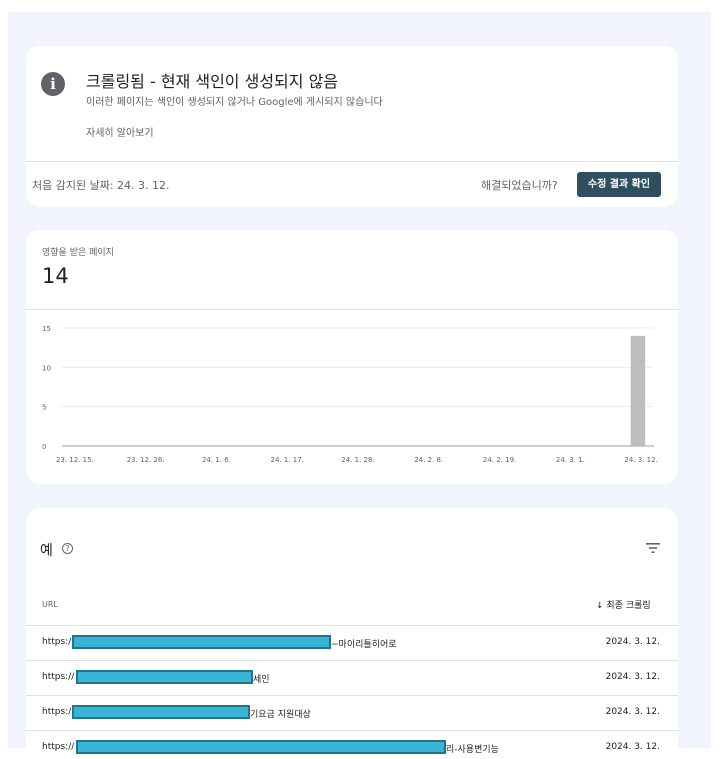  What do you see at coordinates (619, 184) in the screenshot?
I see `validate-fix-button: 수정 결과 확인` at bounding box center [619, 184].